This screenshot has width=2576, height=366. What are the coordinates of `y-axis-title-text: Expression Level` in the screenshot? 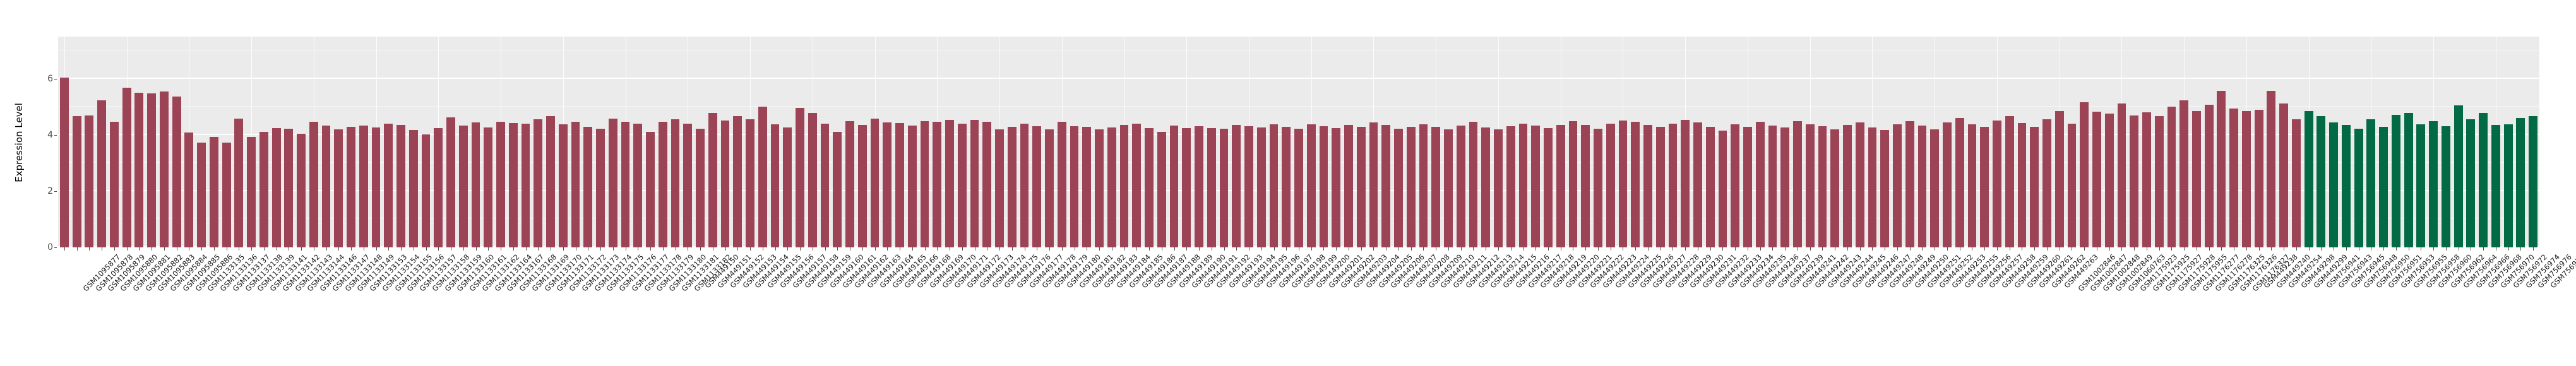 It's located at (19, 142).